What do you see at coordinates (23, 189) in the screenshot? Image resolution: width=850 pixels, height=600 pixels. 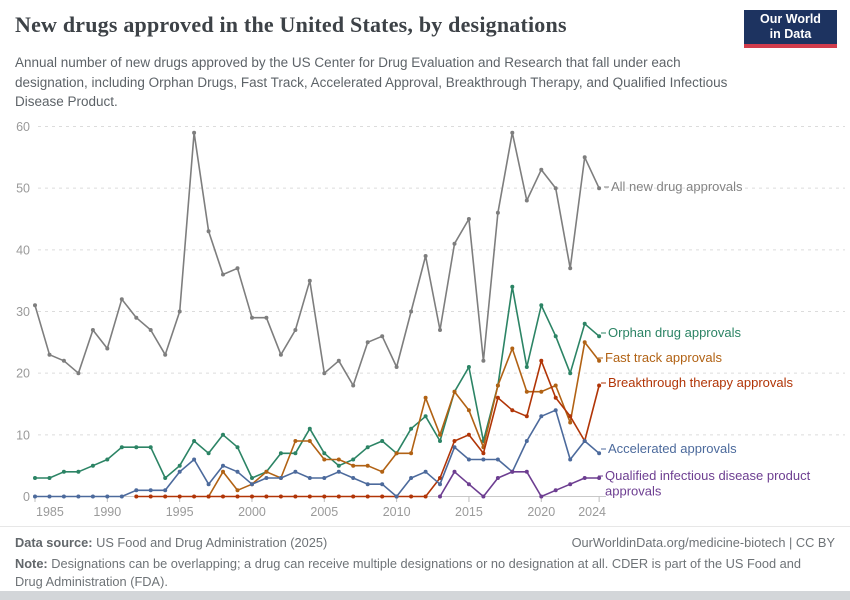 I see `svg-text: 50` at bounding box center [23, 189].